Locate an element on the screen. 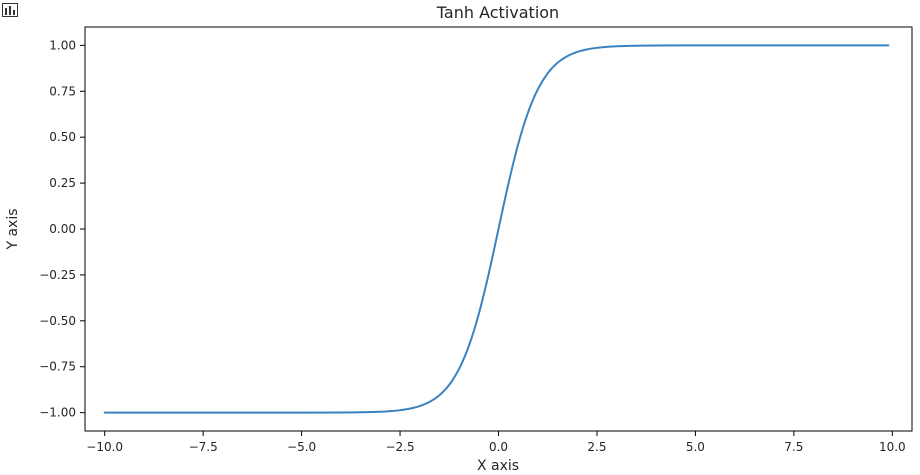 This screenshot has width=920, height=475. x-tick-label: 0.0 is located at coordinates (498, 447).